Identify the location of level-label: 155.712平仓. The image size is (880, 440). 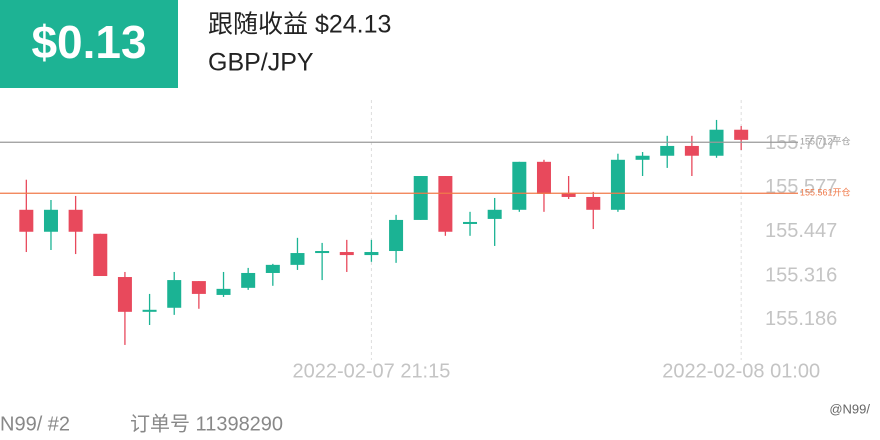
(825, 141).